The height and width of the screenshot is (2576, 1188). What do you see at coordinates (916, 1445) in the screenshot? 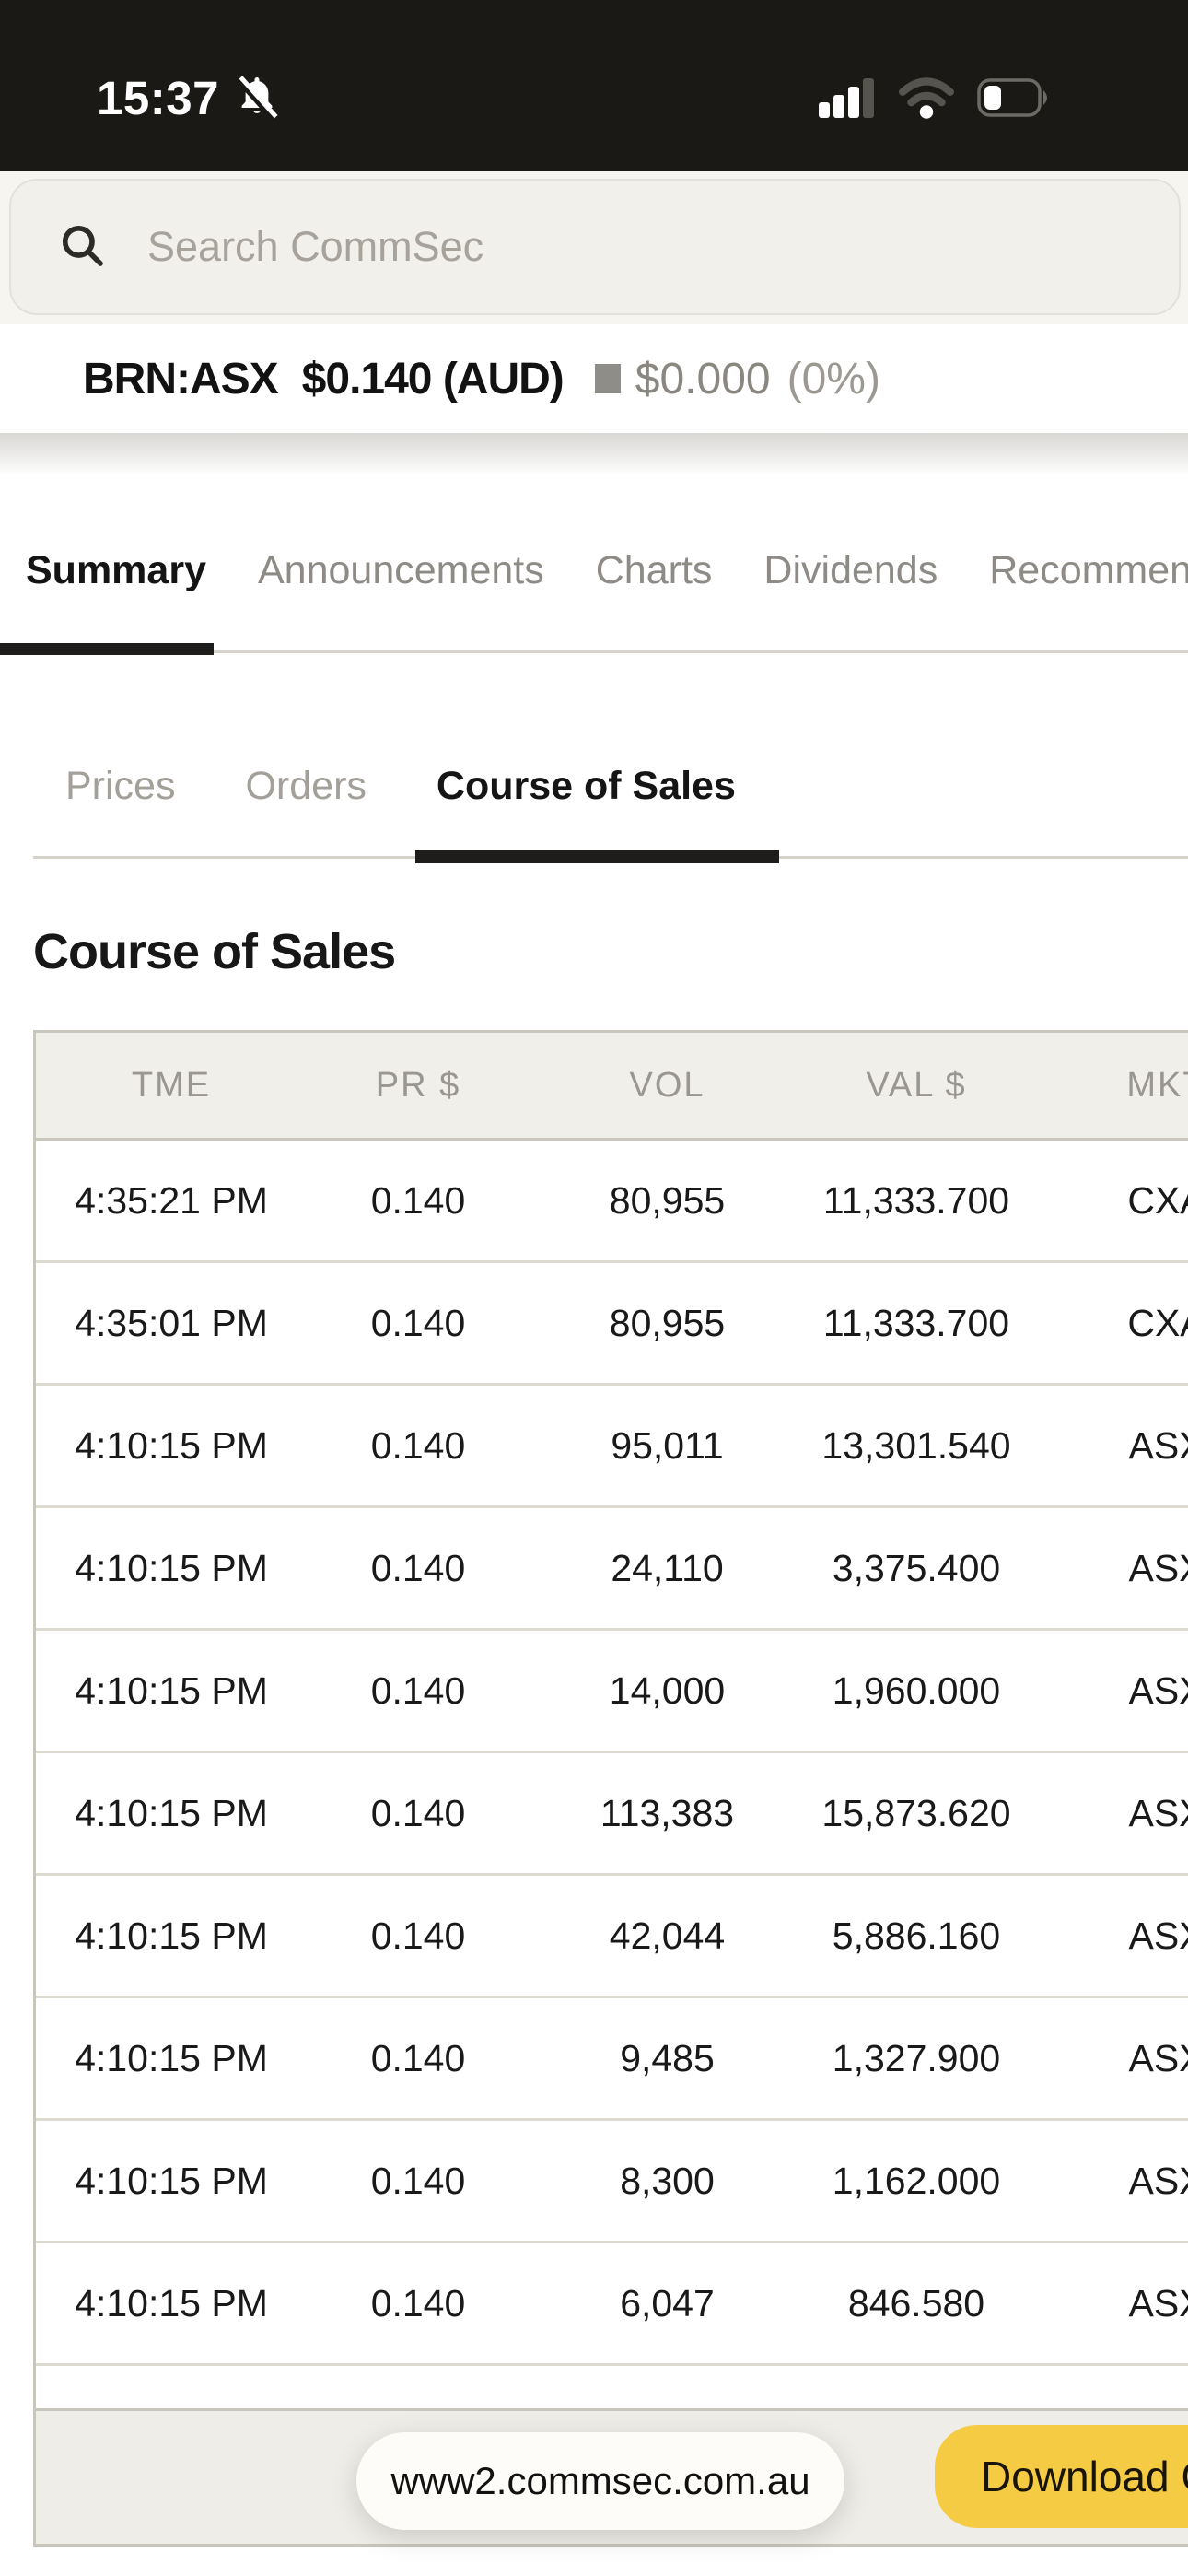
I see `cell-value: 13,301.540` at bounding box center [916, 1445].